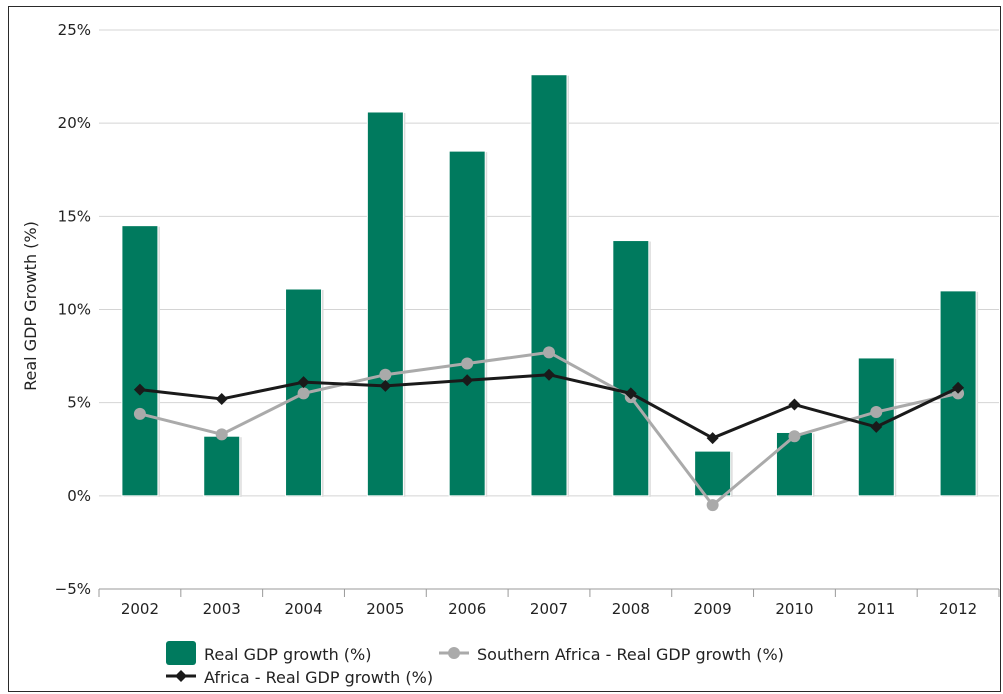 This screenshot has height=694, width=1003. Describe the element at coordinates (318, 677) in the screenshot. I see `legend-label: Africa - Real GDP growth (%)` at that location.